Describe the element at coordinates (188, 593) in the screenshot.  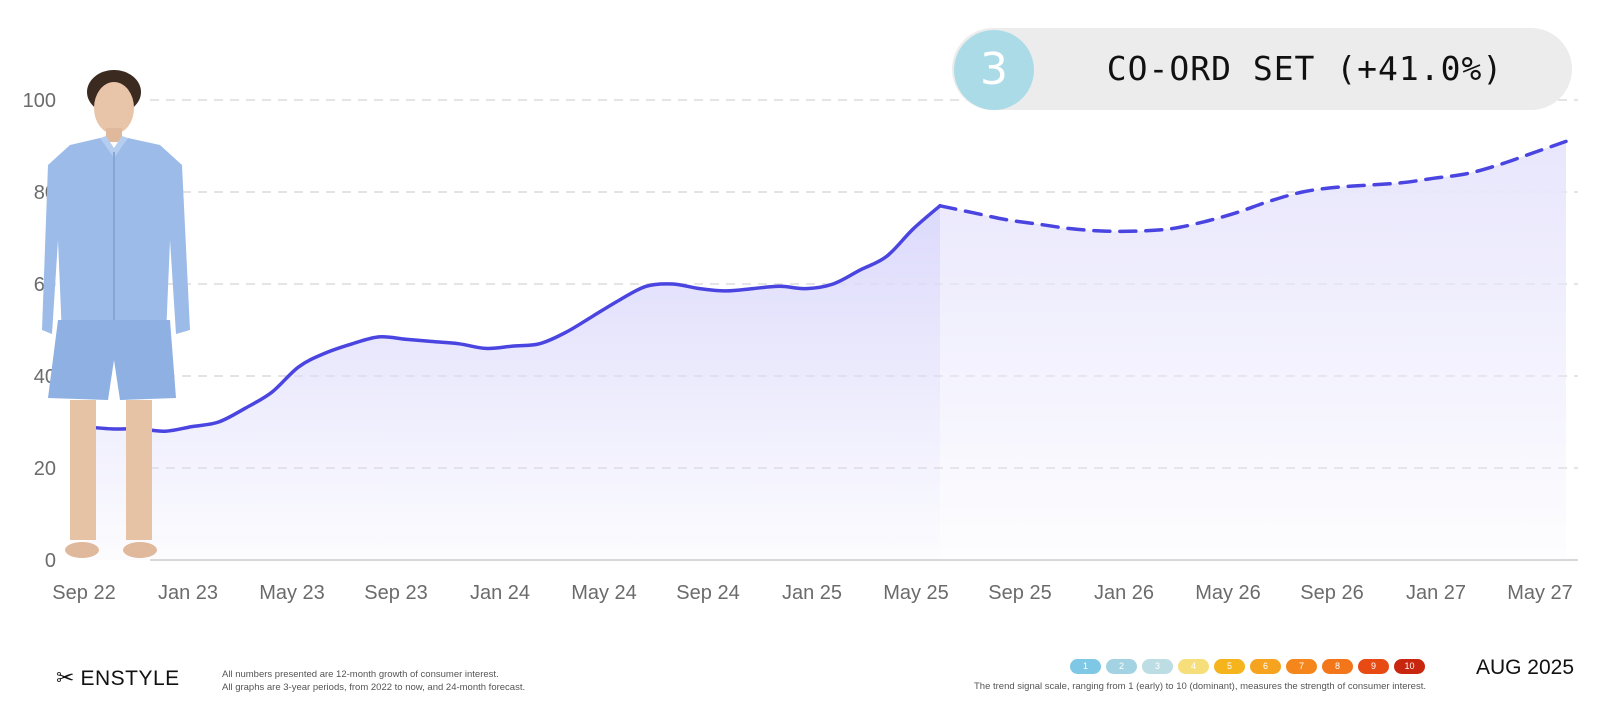
I see `x-tick-label: Jan 23` at that location.